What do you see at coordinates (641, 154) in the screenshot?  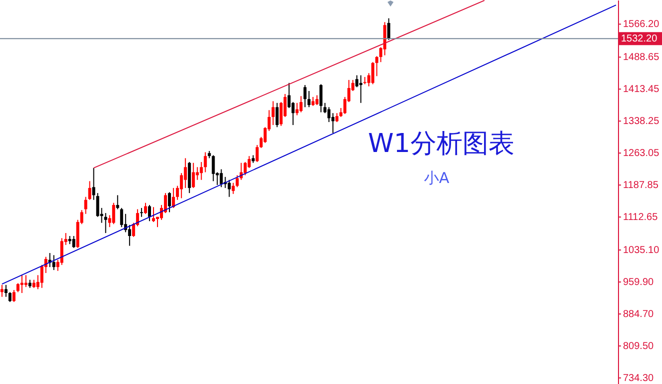 I see `y-tick-label: 1263.05` at bounding box center [641, 154].